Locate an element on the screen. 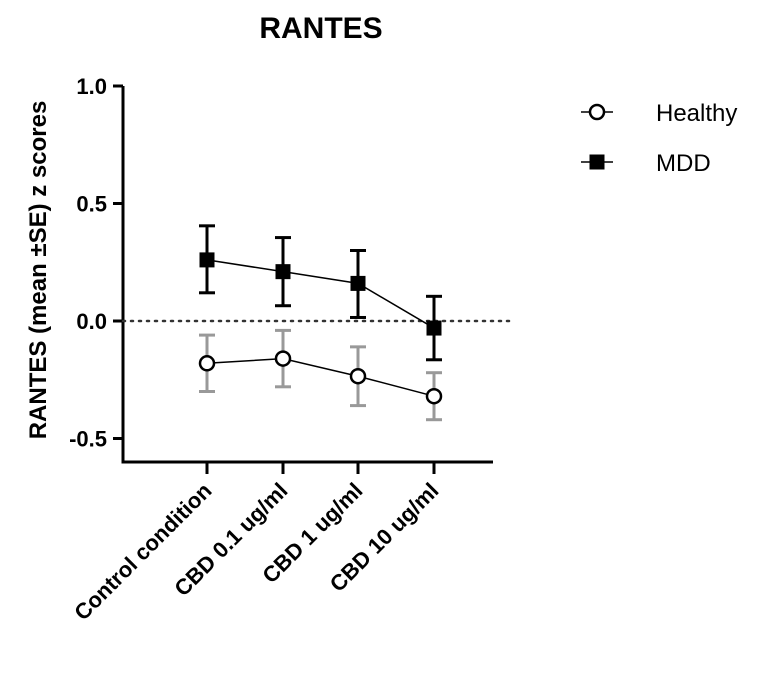 The image size is (764, 673). chart-title: RANTES is located at coordinates (320, 28).